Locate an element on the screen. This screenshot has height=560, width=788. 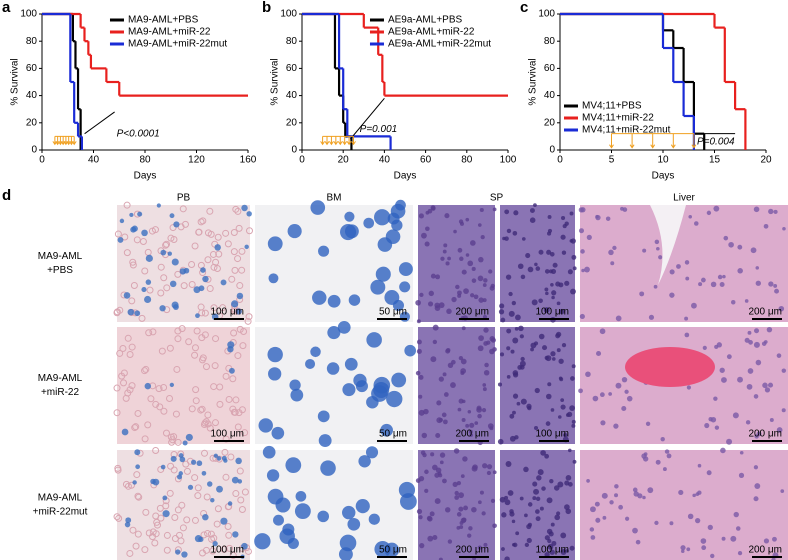
panel-label: d is located at coordinates (6, 195).